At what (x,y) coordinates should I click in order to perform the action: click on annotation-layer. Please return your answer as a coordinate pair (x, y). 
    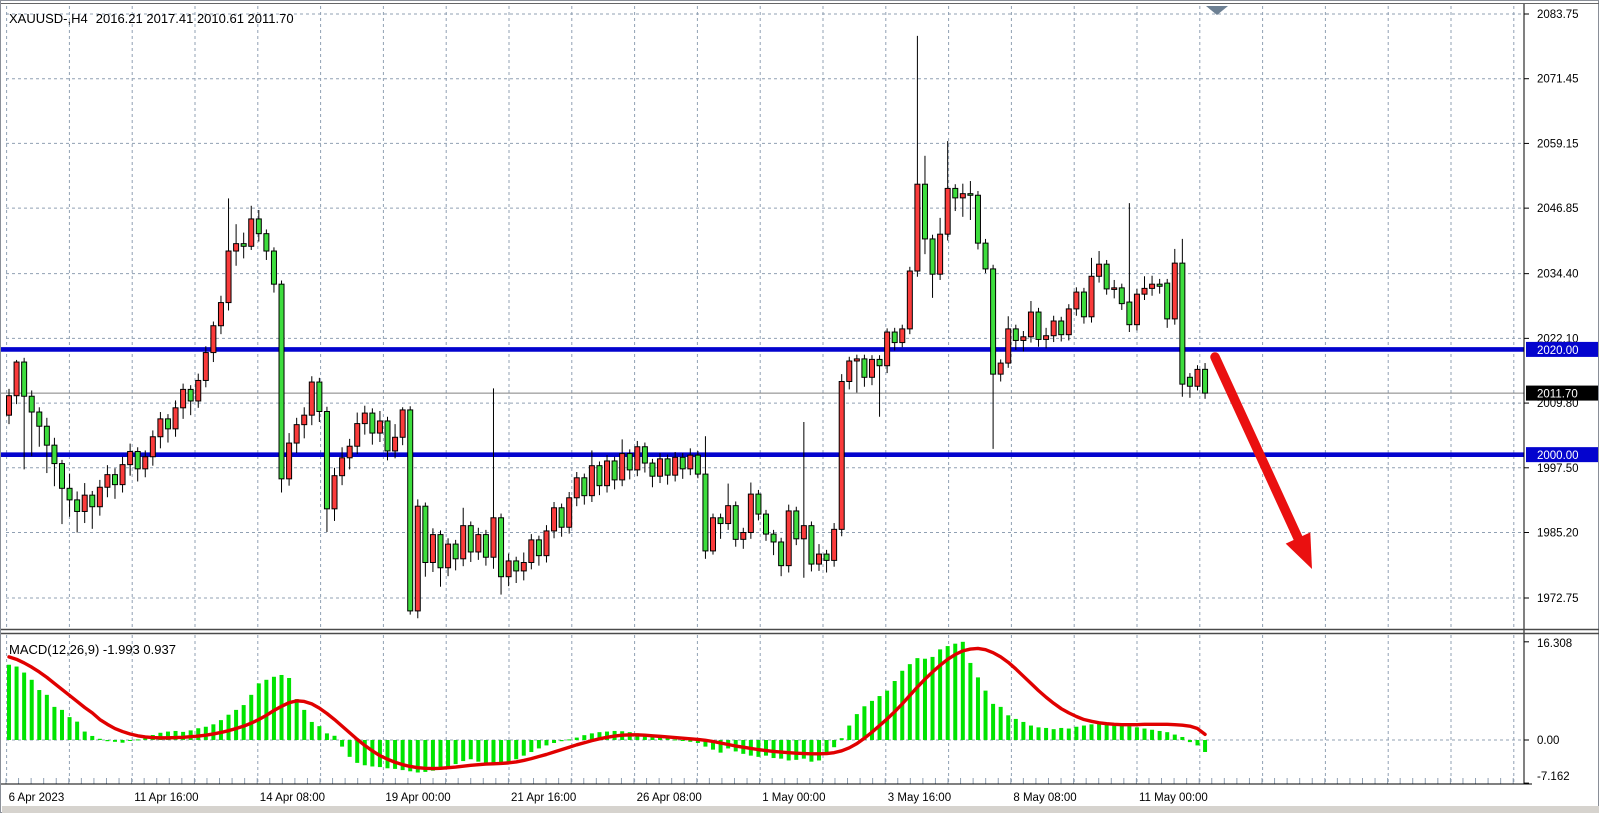
    Looking at the image, I should click on (1259, 287).